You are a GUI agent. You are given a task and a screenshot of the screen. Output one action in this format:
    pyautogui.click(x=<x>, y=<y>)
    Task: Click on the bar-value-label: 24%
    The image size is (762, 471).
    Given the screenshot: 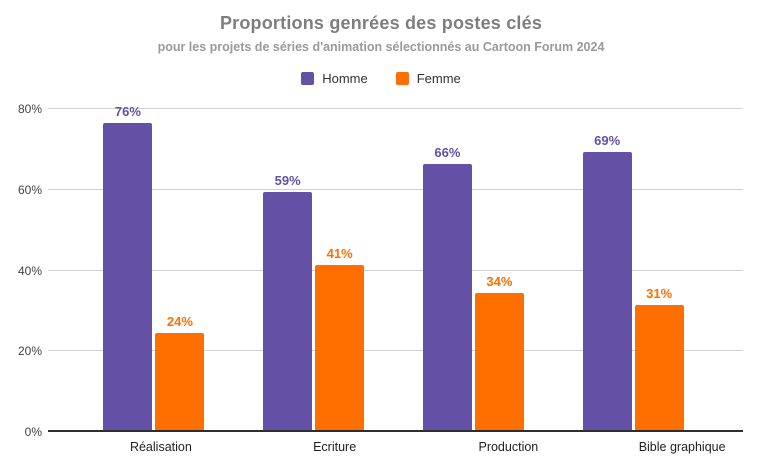 What is the action you would take?
    pyautogui.click(x=179, y=322)
    